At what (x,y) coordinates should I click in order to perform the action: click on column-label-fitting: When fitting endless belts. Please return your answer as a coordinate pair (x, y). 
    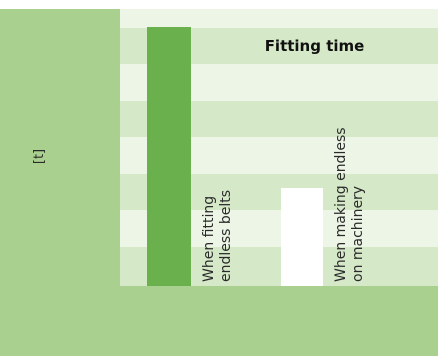
    Looking at the image, I should click on (218, 236).